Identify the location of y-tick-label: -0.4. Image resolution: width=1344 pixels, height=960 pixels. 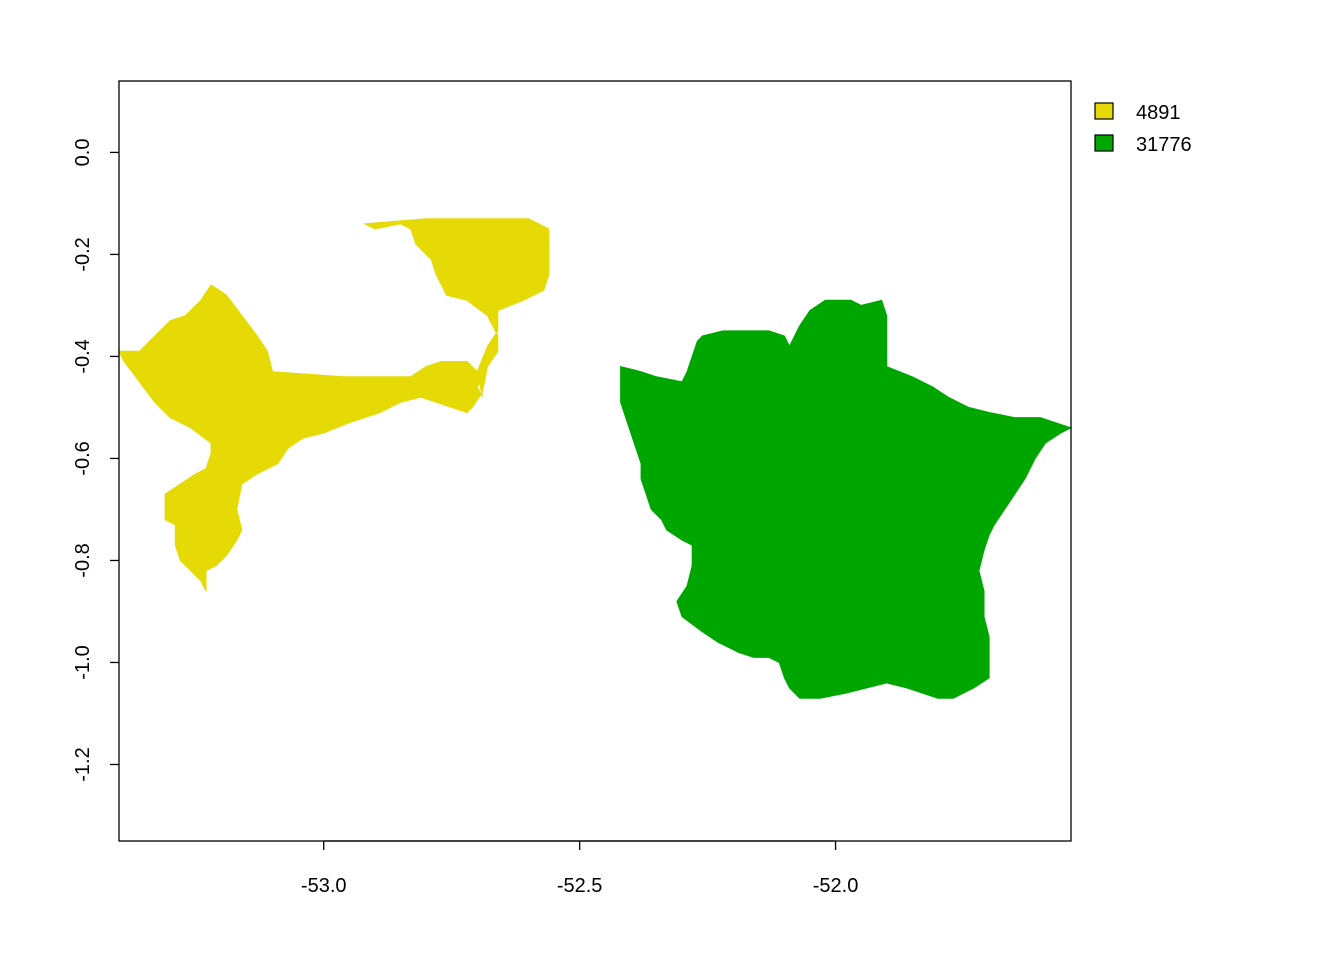
(83, 356).